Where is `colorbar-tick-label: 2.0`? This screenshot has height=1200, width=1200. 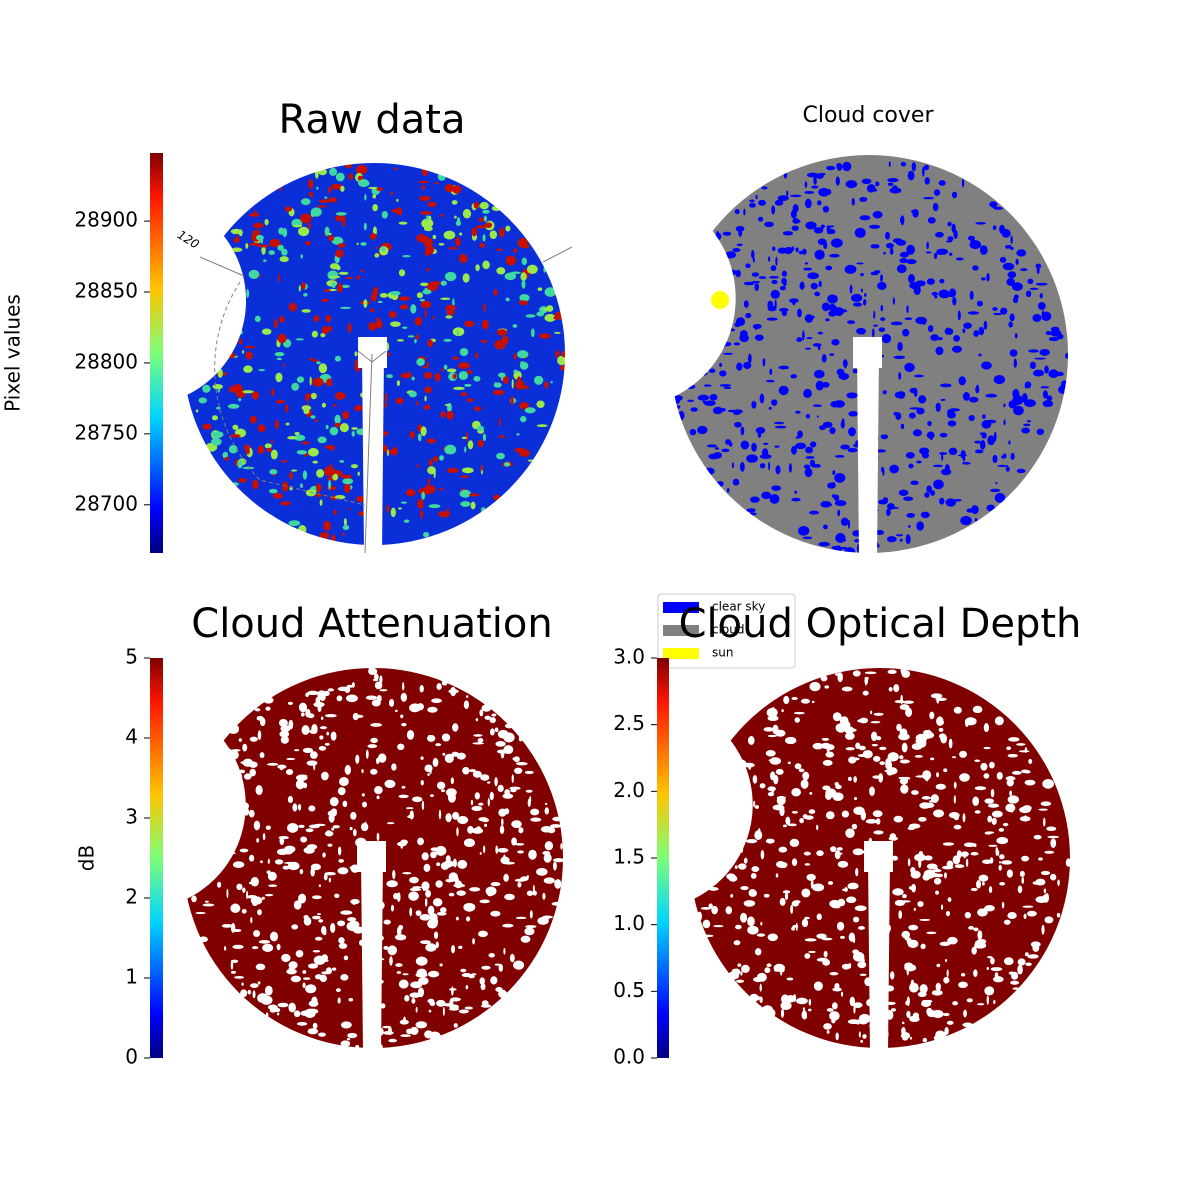 colorbar-tick-label: 2.0 is located at coordinates (629, 790).